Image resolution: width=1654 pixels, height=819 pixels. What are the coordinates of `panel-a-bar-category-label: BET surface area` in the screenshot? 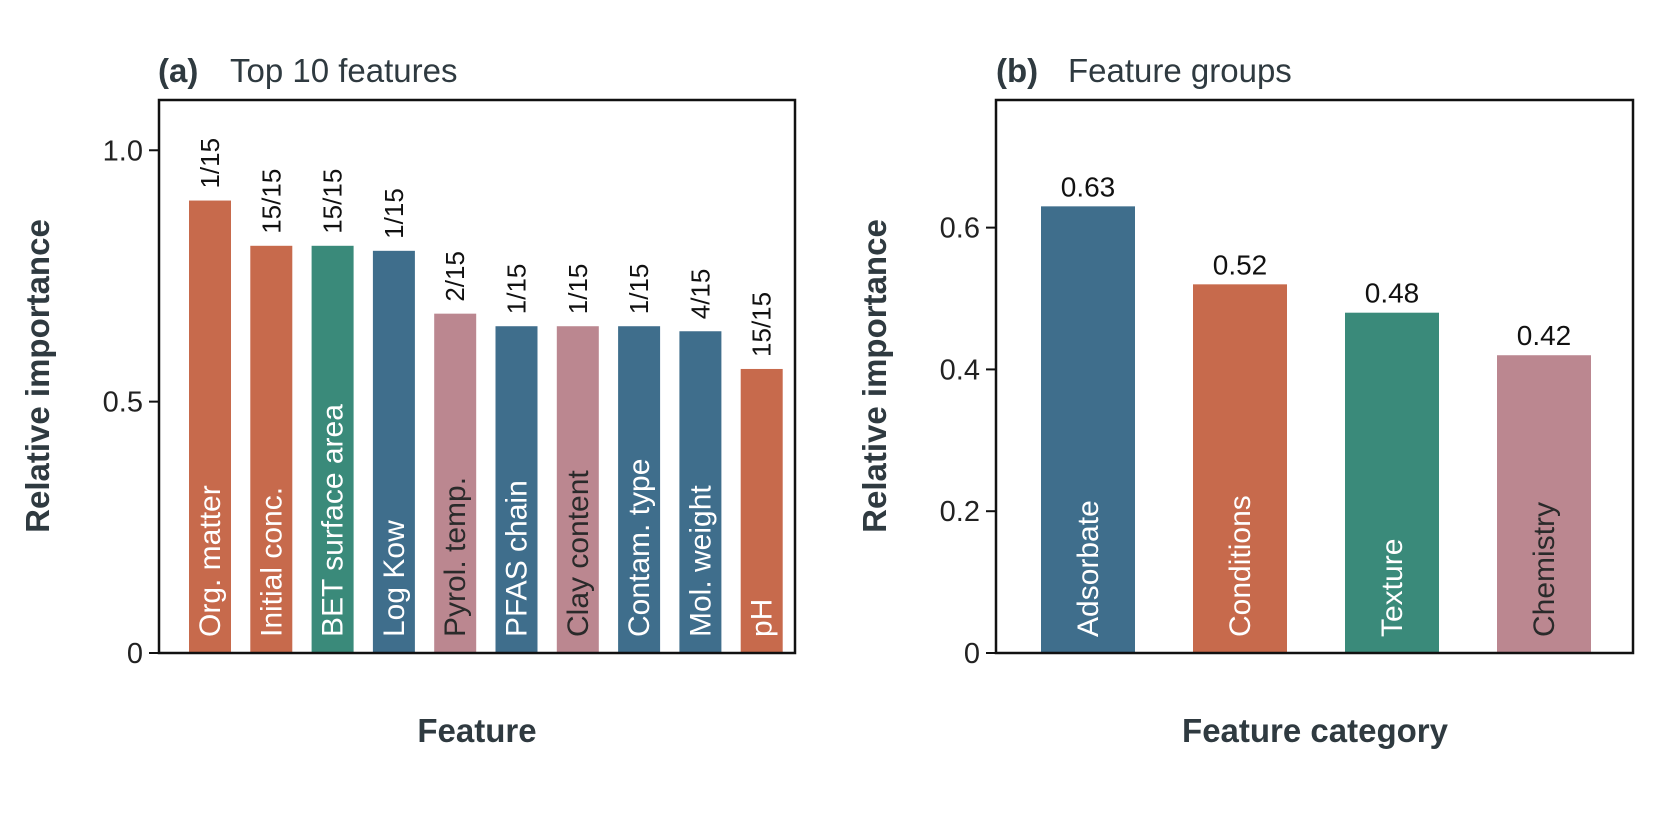 It's located at (333, 520).